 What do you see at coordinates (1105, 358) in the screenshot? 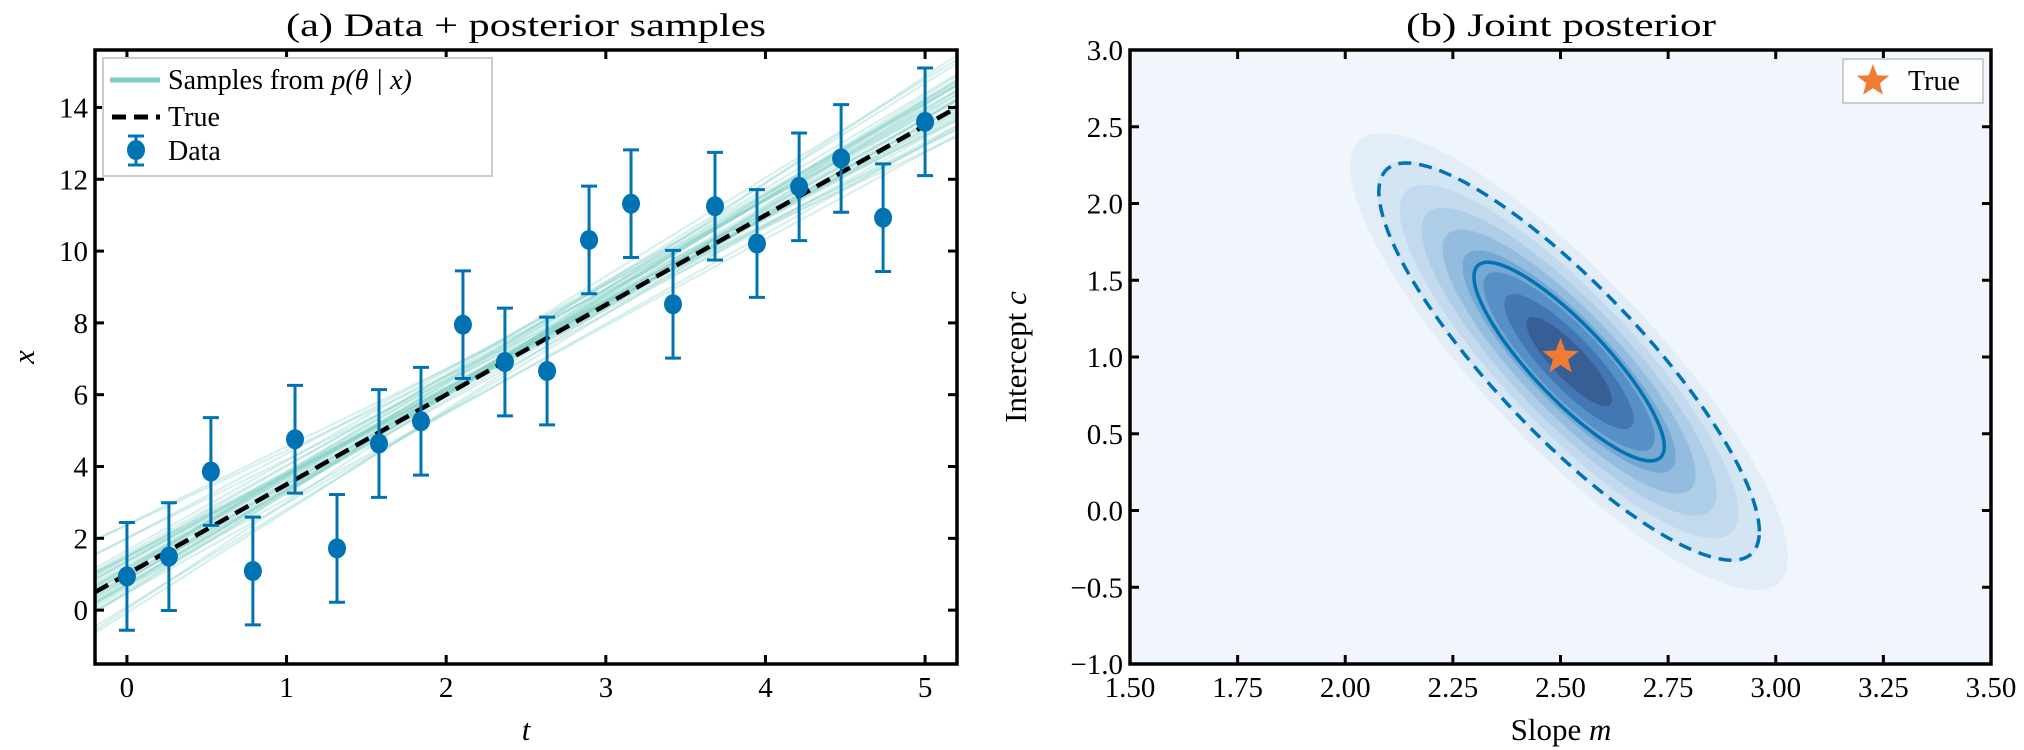
I see `y-tick-label: 1.0` at bounding box center [1105, 358].